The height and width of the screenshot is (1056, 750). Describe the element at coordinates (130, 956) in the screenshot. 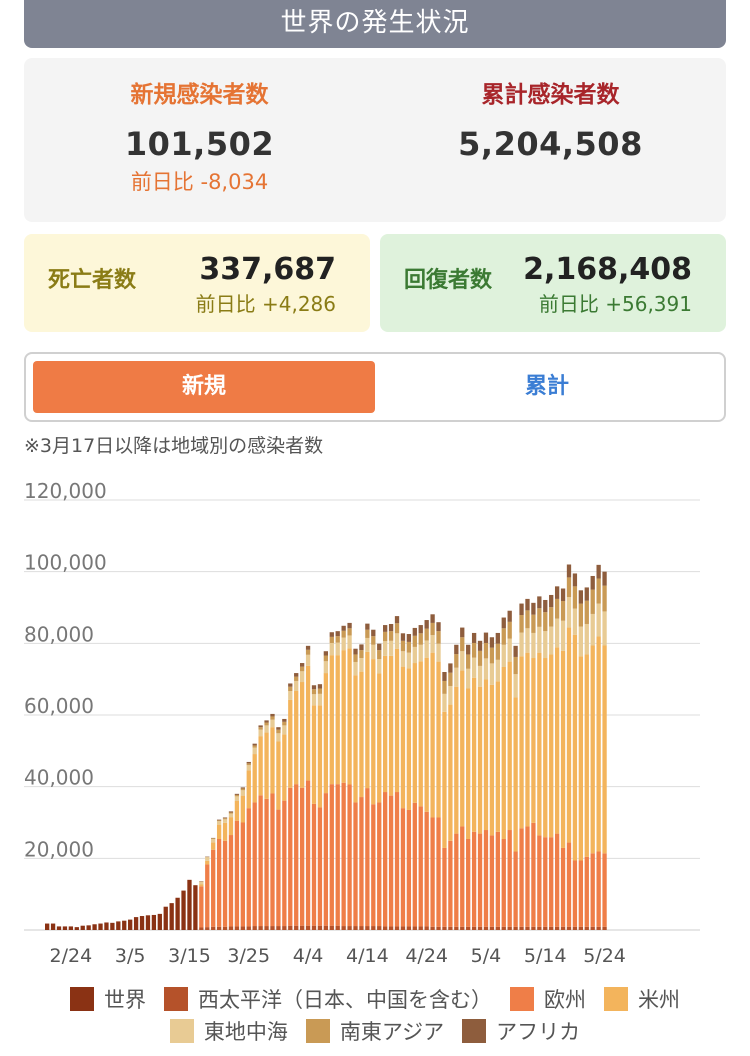

I see `x-tick-label: 3/5` at that location.